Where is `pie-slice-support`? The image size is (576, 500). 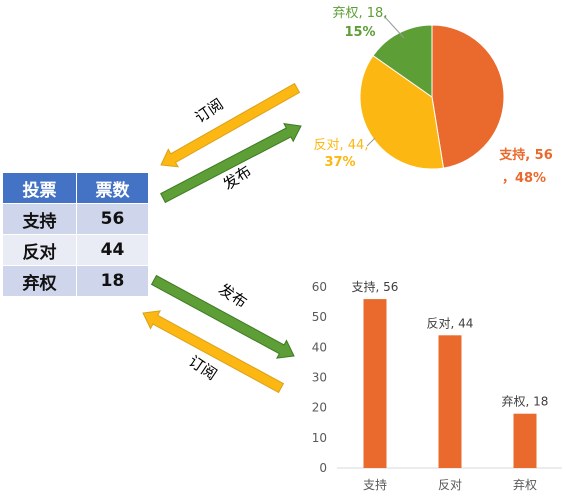
pie-slice-support is located at coordinates (468, 96).